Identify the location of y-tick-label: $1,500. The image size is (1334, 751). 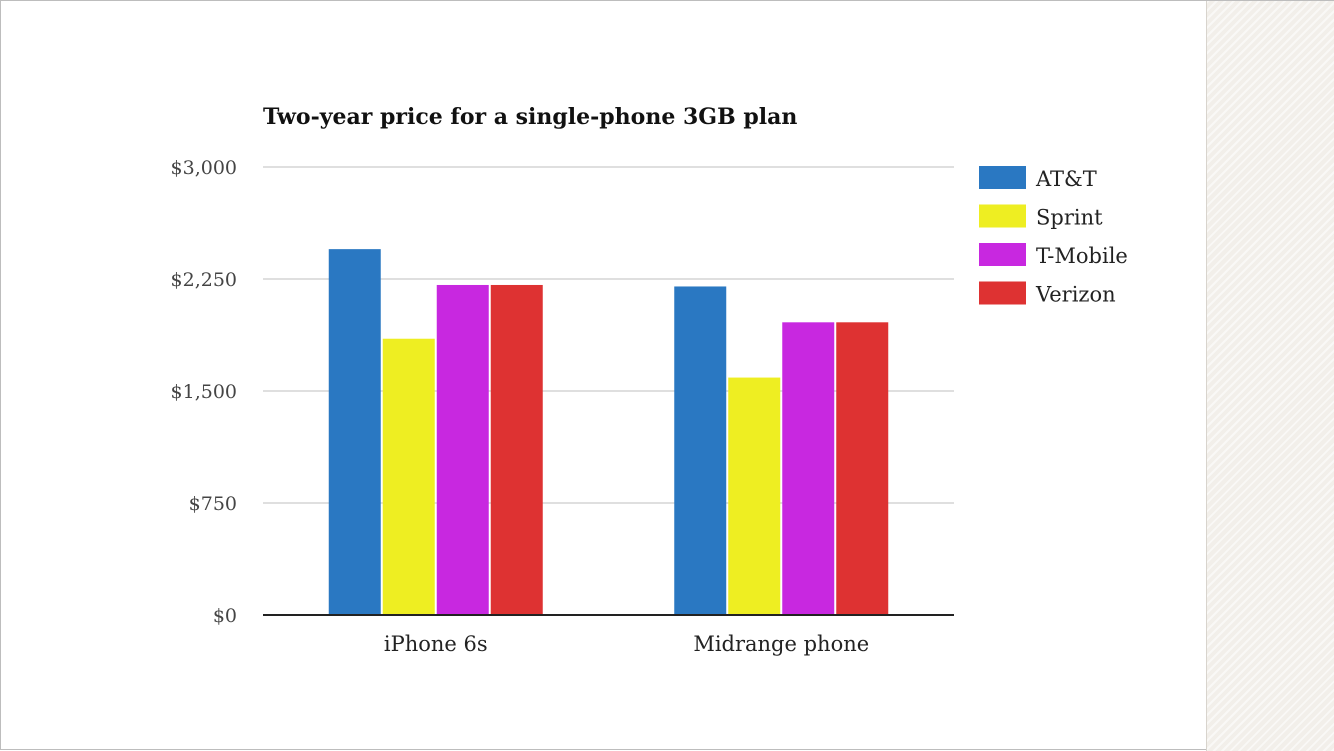
(204, 392).